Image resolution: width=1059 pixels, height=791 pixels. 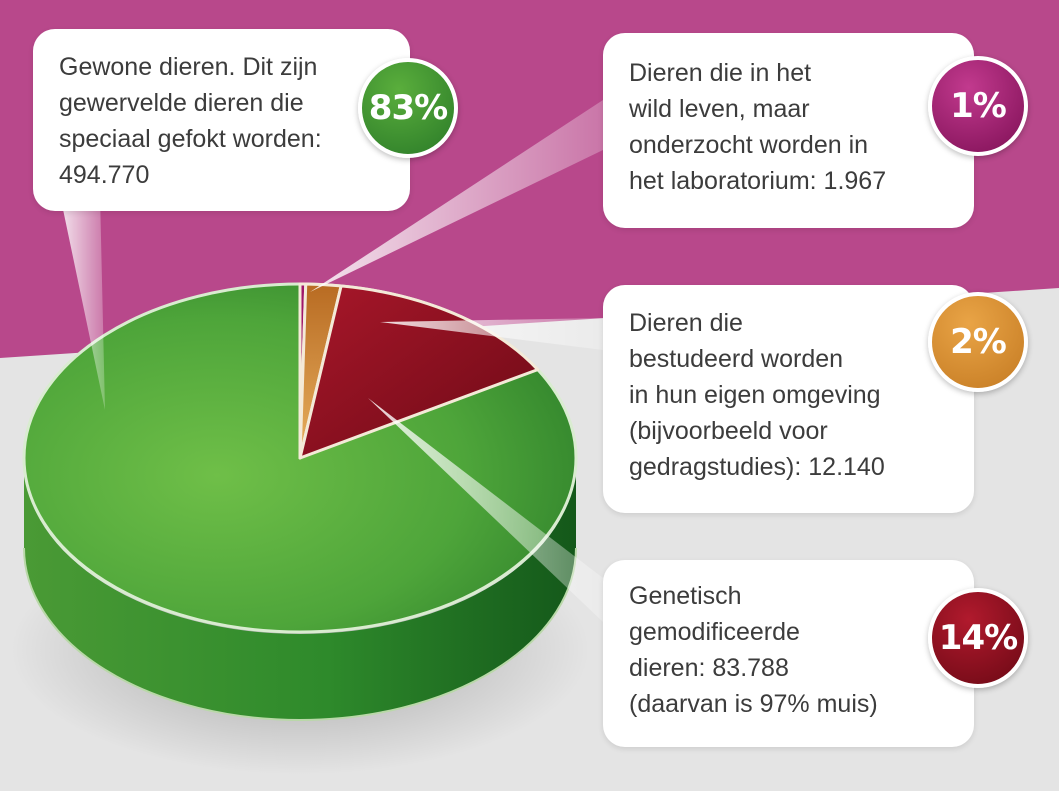 What do you see at coordinates (686, 323) in the screenshot?
I see `card-line: Dieren die` at bounding box center [686, 323].